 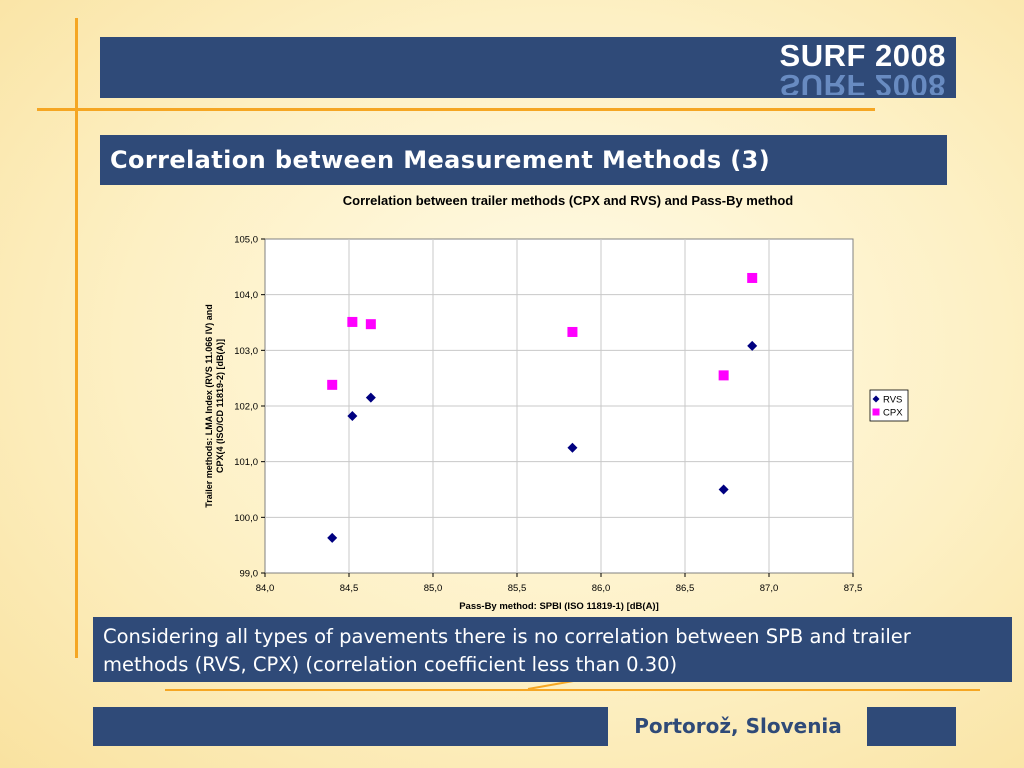 I want to click on y-axis-title-line: CPX(4 (ISO/CD 11819-2) [dB(A)], so click(x=220, y=406).